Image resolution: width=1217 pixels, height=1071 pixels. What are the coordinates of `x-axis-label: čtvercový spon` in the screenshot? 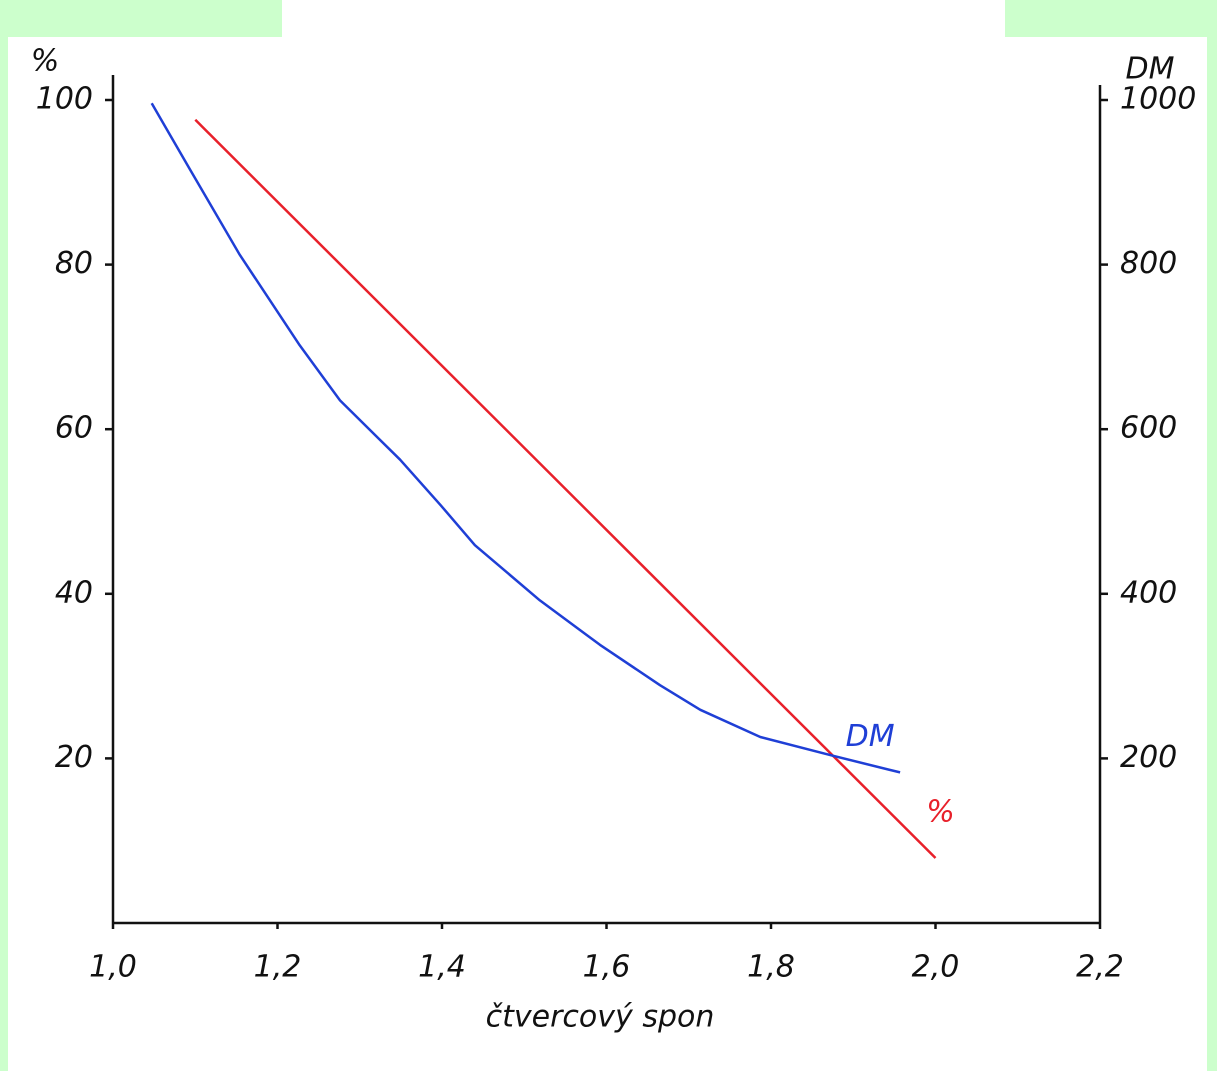 It's located at (600, 1017).